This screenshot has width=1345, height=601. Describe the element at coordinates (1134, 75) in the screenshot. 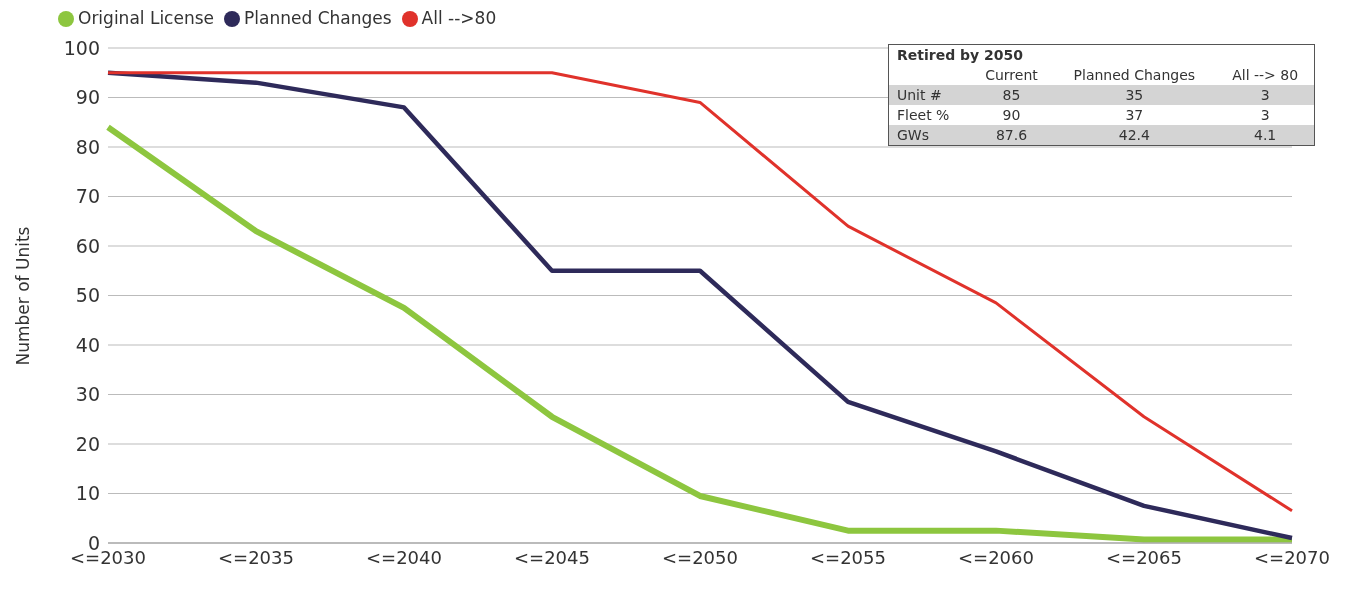

I see `category-label: Planned Changes` at that location.